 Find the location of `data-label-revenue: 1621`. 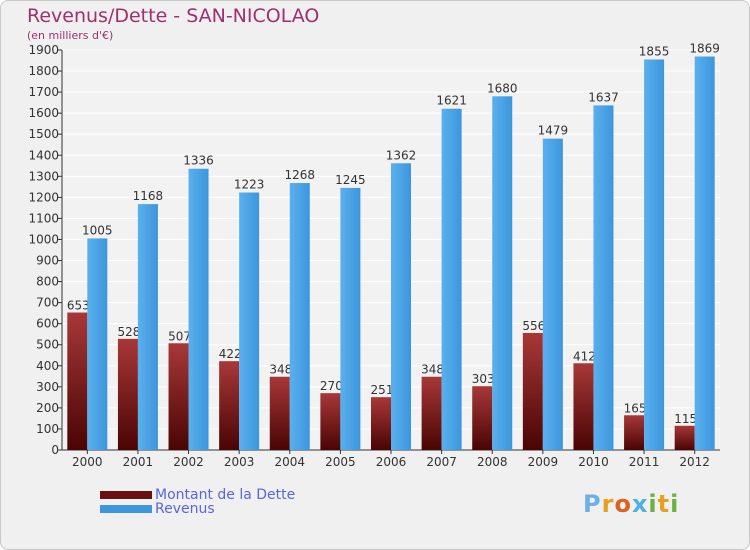

data-label-revenue: 1621 is located at coordinates (451, 101).